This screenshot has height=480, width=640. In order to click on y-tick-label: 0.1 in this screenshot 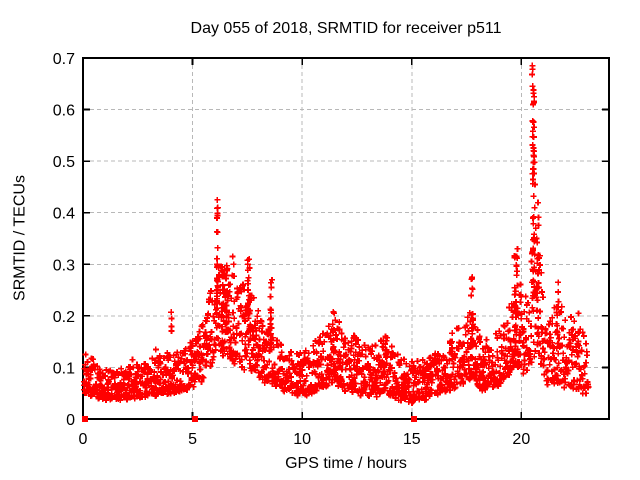, I will do `click(64, 368)`.